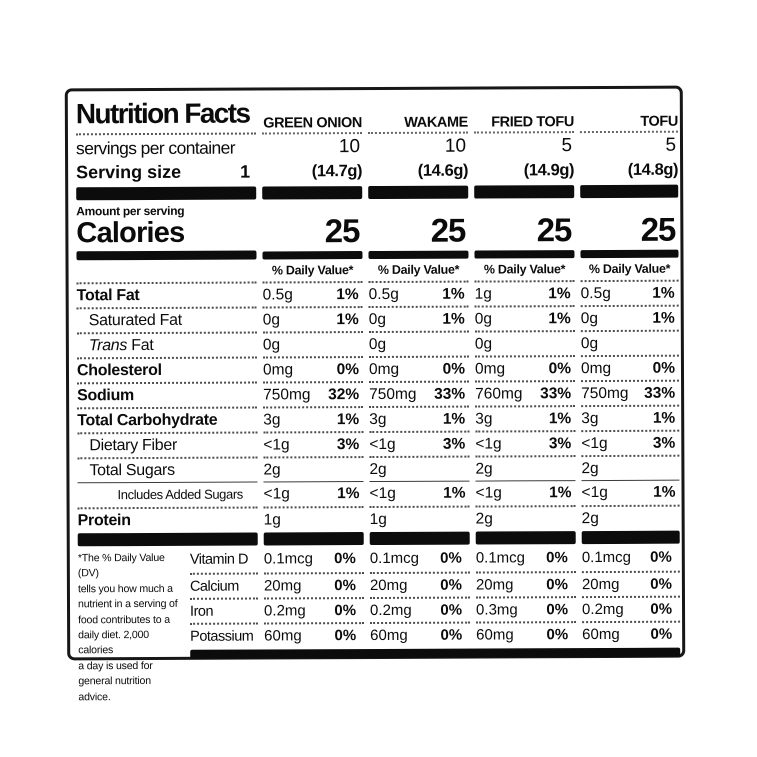 This screenshot has height=757, width=757. Describe the element at coordinates (166, 230) in the screenshot. I see `calories-block: Amount per serving Calories` at that location.